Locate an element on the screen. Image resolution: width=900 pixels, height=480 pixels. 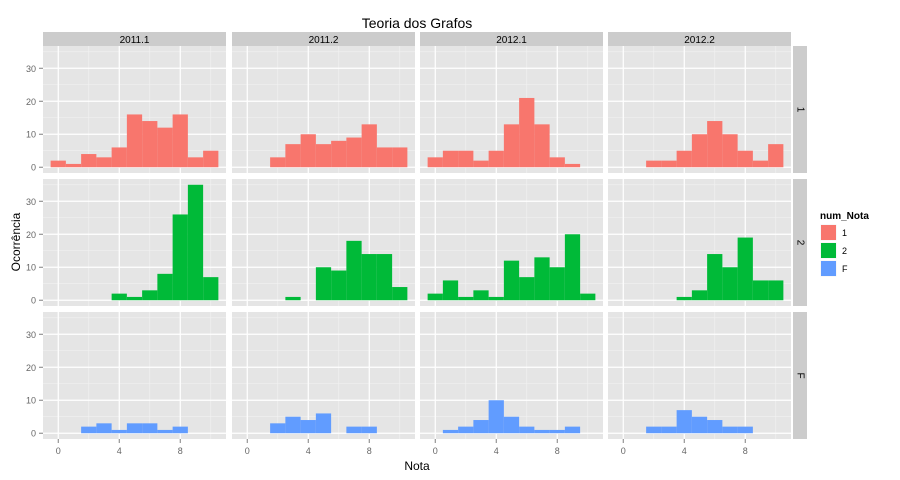
facet-strip-row-label: F is located at coordinates (799, 375).